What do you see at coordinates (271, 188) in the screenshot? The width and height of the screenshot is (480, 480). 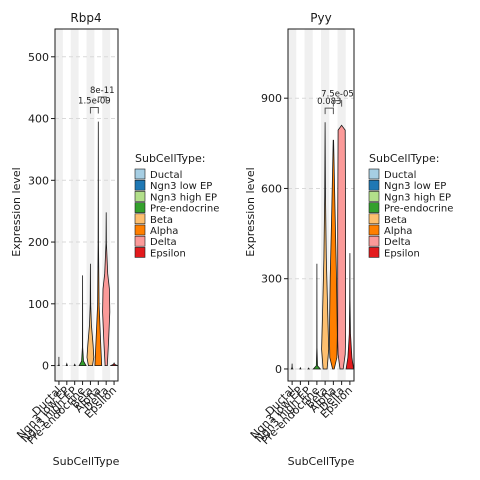 I see `y-tick-label: 600` at bounding box center [271, 188].